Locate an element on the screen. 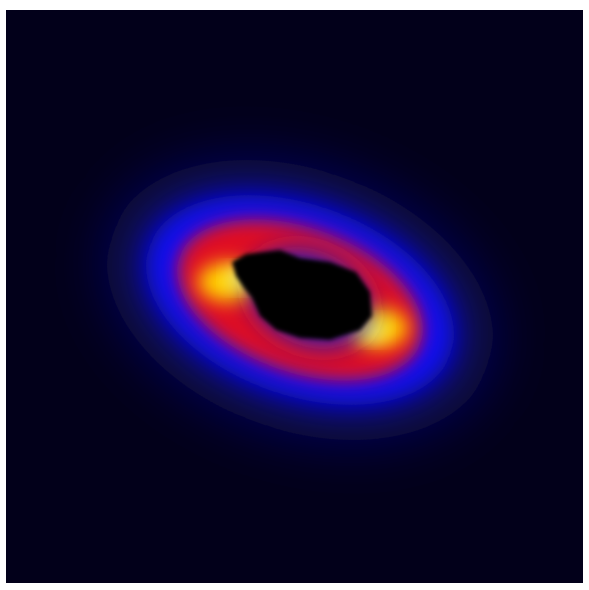 The width and height of the screenshot is (589, 590). central-hole is located at coordinates (302, 295).